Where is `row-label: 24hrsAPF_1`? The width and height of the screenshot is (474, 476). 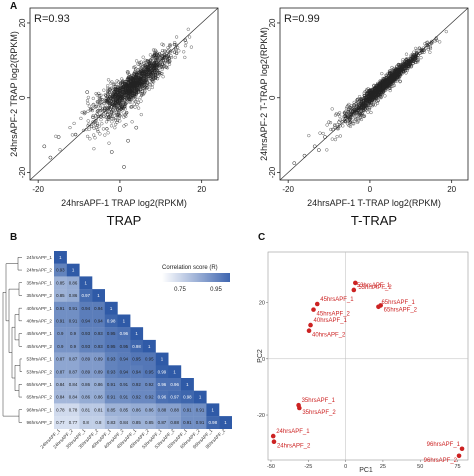
row-label: 24hrsAPF_1 is located at coordinates (39, 257).